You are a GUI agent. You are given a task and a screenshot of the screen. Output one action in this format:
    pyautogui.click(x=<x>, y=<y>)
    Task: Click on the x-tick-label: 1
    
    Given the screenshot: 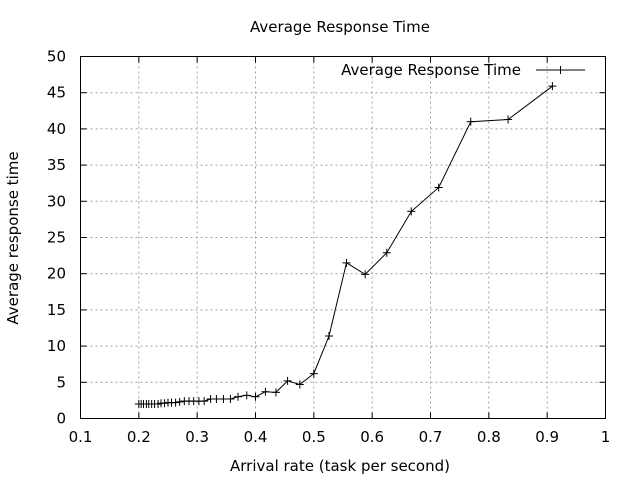 What is the action you would take?
    pyautogui.click(x=606, y=437)
    